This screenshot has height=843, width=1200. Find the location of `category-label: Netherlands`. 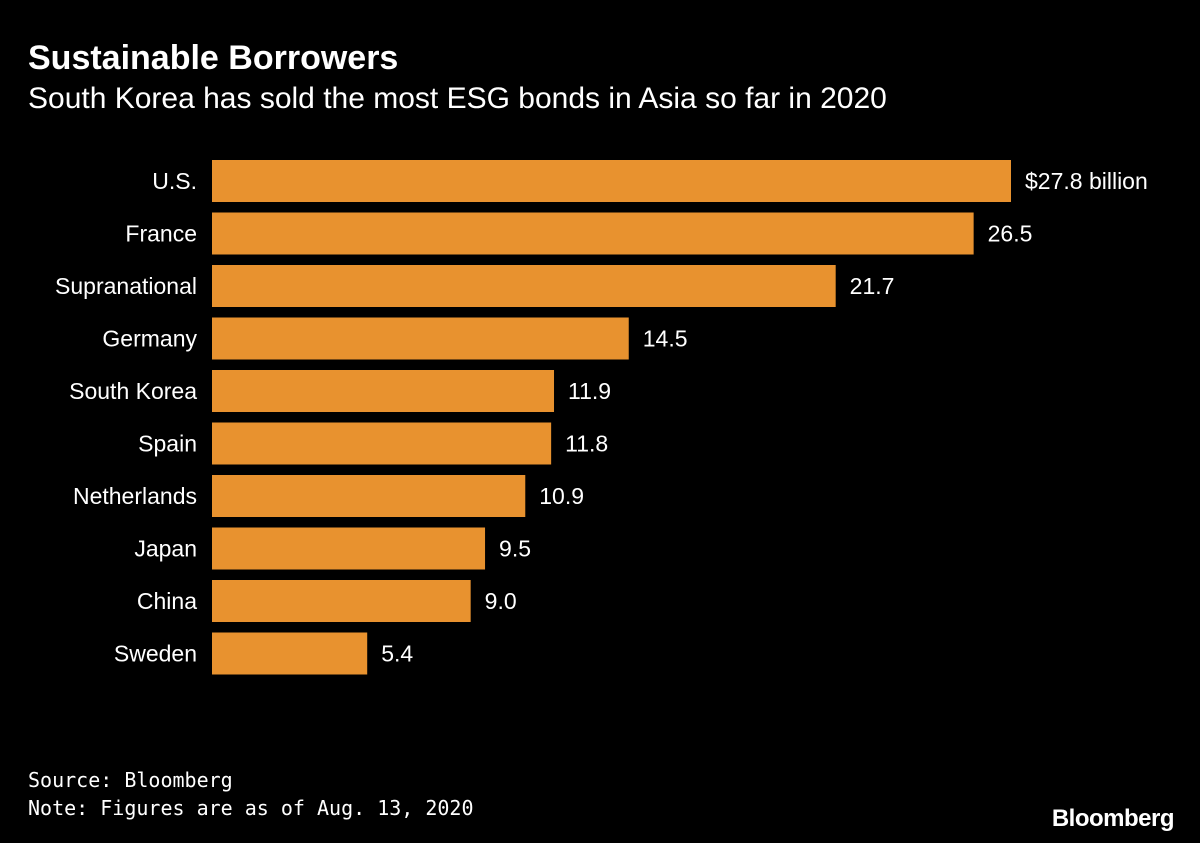

category-label: Netherlands is located at coordinates (135, 496).